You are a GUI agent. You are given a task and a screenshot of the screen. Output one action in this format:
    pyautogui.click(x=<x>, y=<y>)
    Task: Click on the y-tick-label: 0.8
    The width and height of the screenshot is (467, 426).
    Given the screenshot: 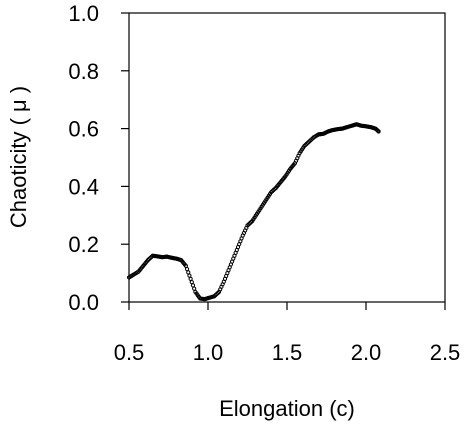 What is the action you would take?
    pyautogui.click(x=83, y=71)
    